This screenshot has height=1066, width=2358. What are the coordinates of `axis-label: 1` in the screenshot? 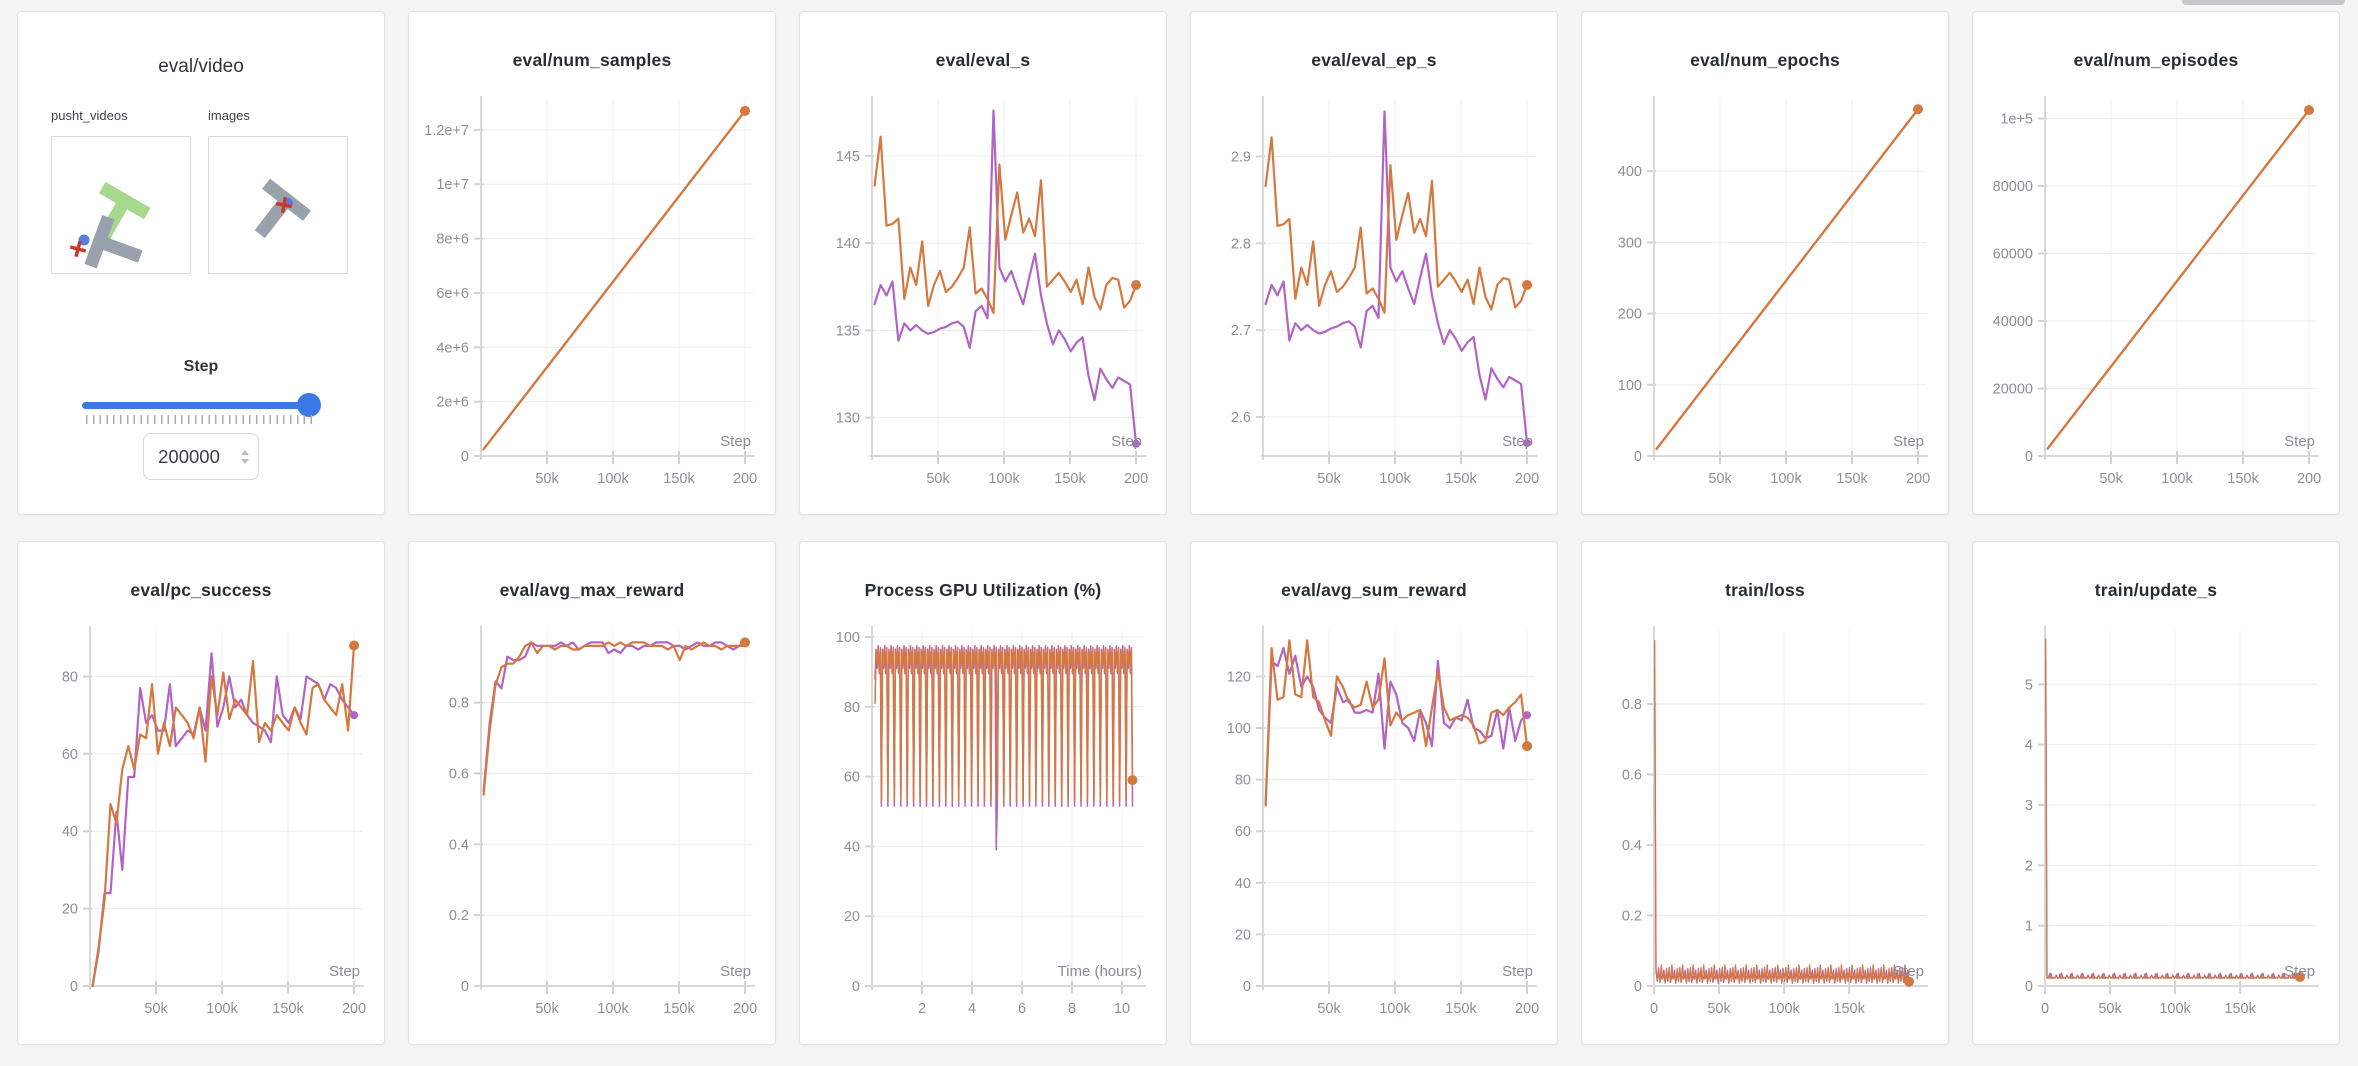 It's located at (2029, 927).